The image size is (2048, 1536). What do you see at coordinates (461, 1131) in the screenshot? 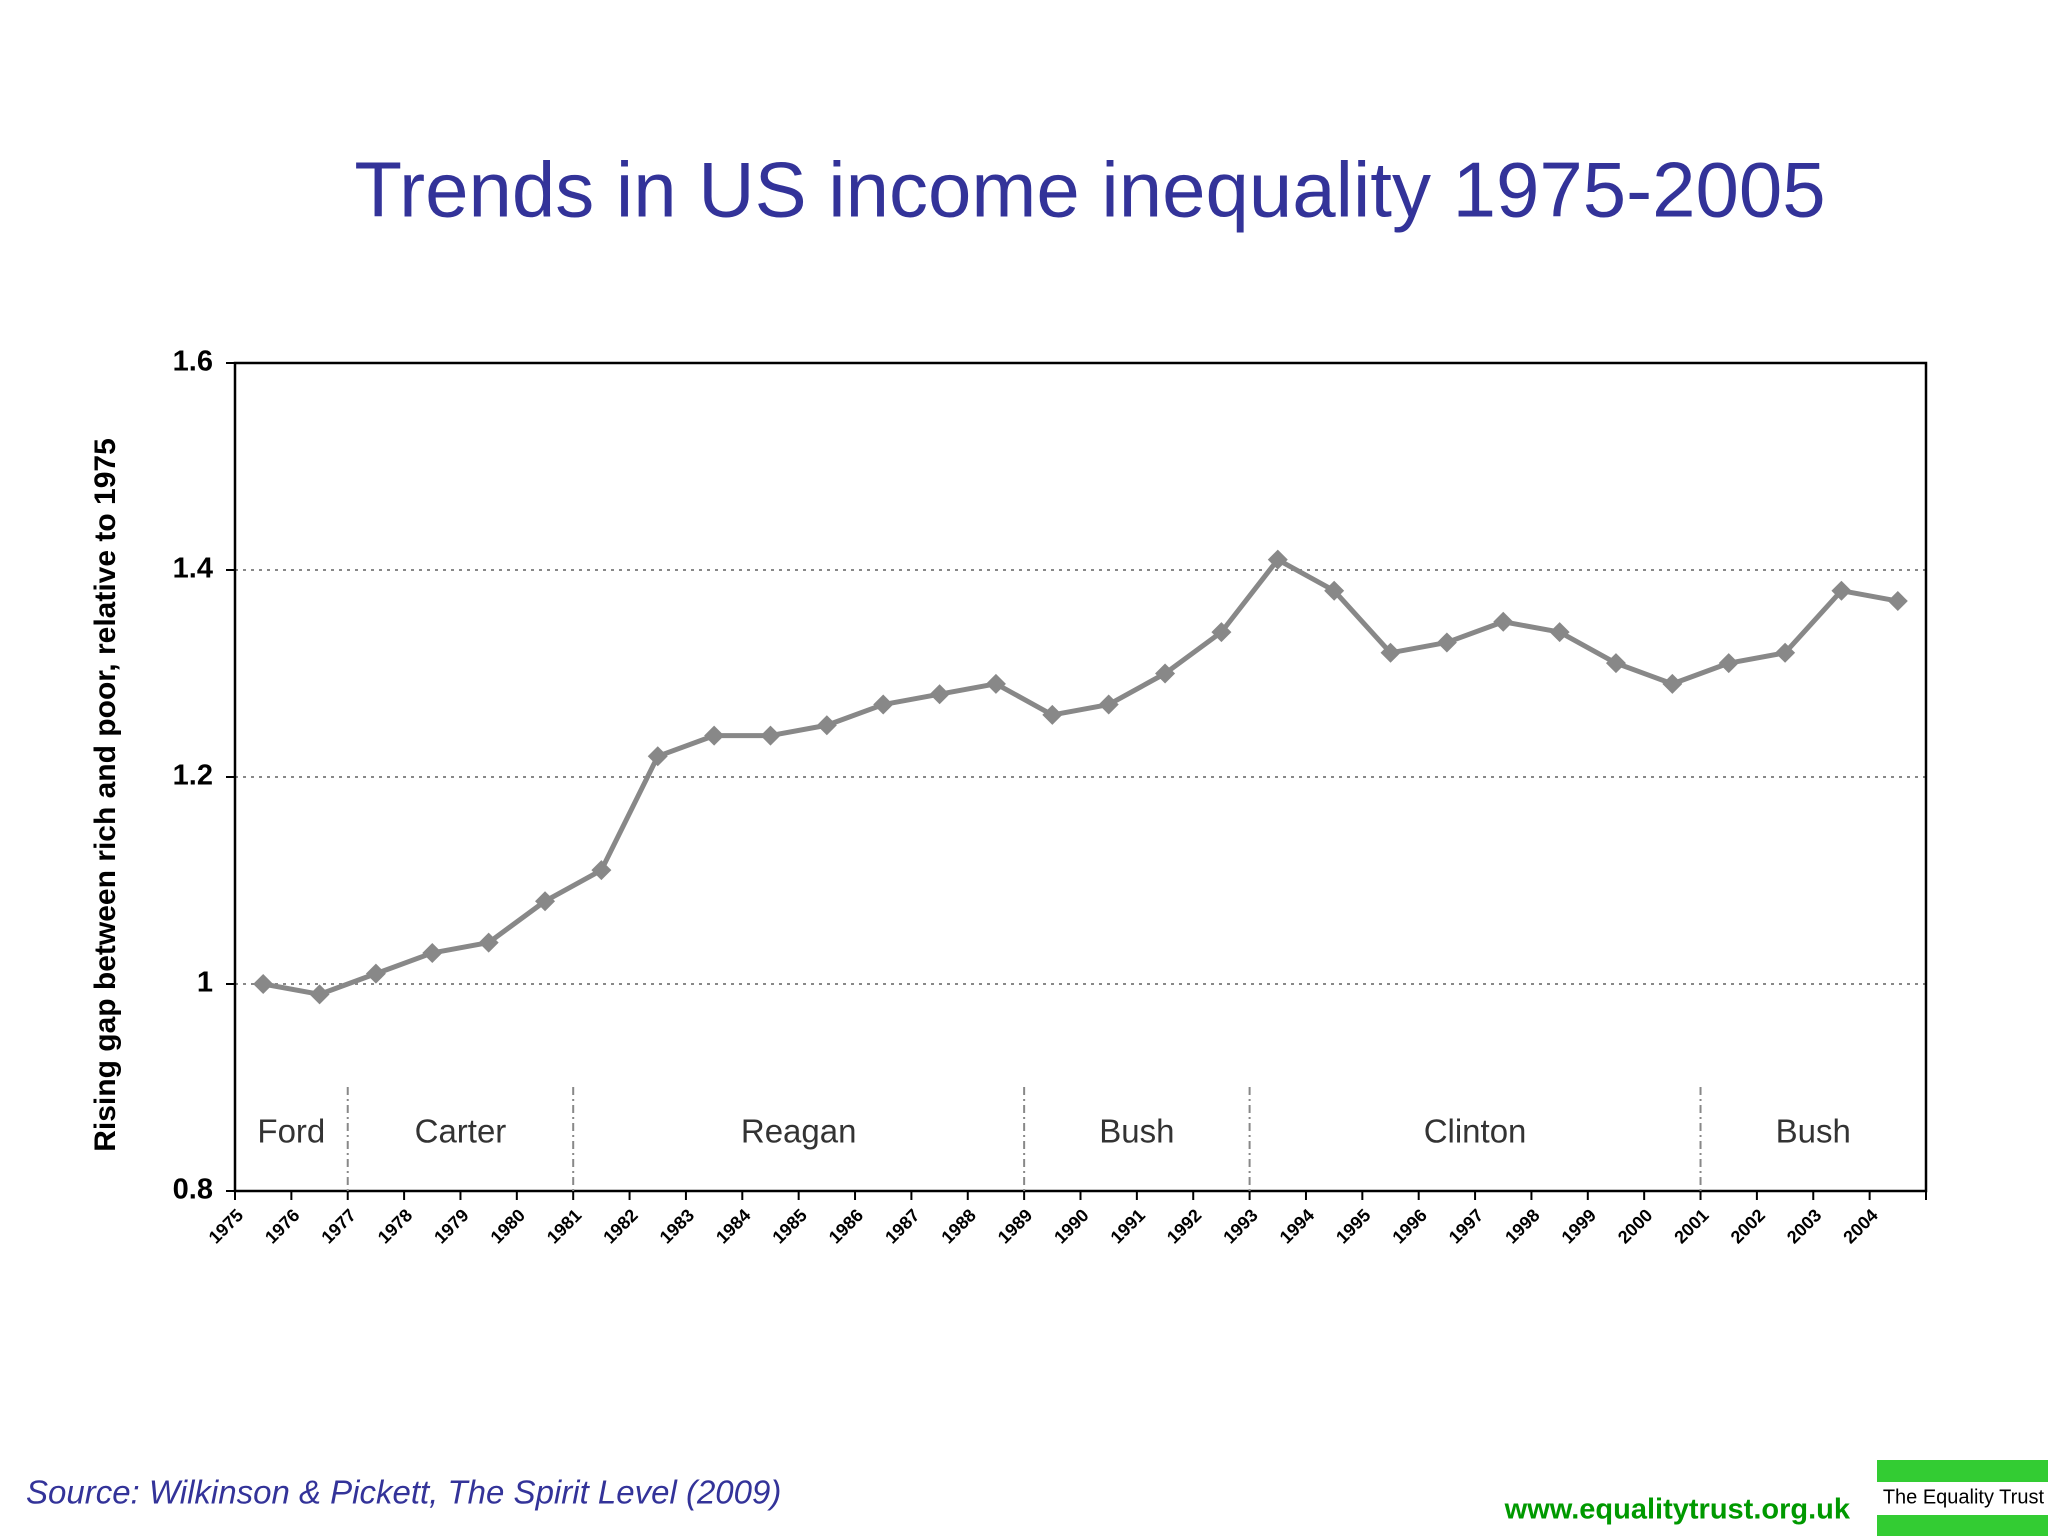
I see `era-label: Carter` at bounding box center [461, 1131].